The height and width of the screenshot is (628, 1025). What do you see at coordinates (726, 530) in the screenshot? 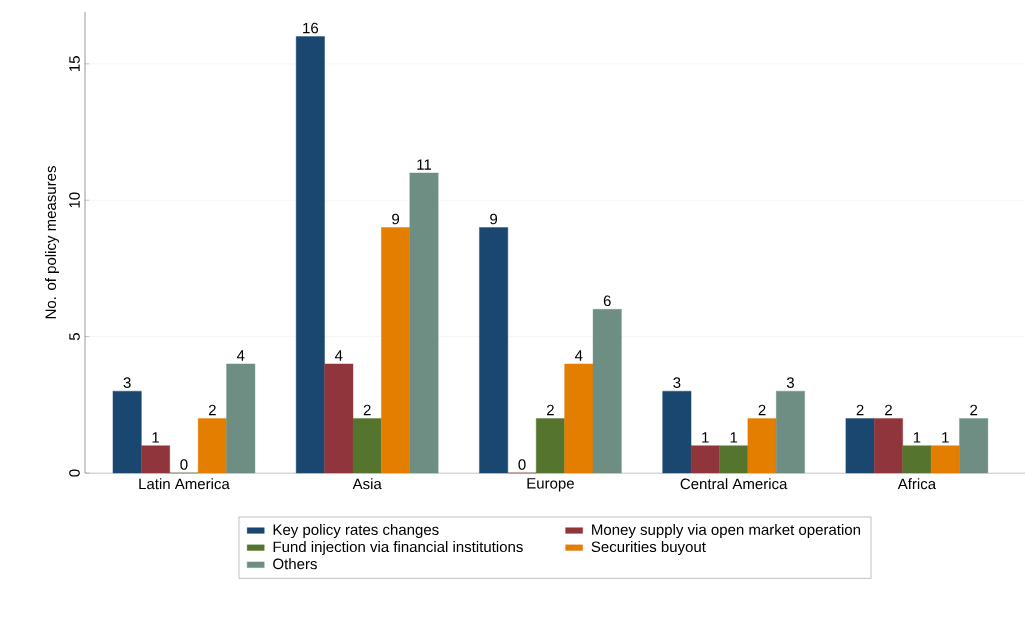
I see `legend-label: Money supply via open market operation` at bounding box center [726, 530].